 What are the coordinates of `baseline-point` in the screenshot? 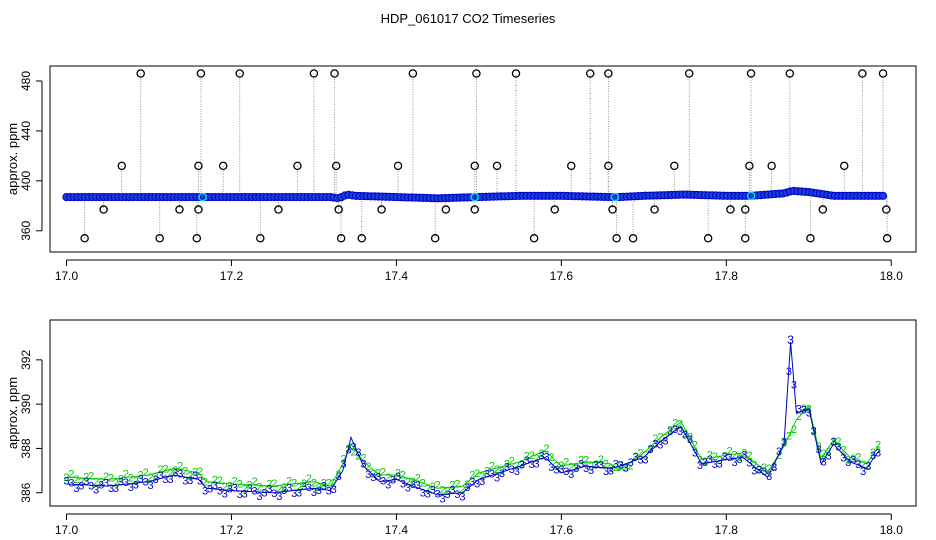 It's located at (883, 195).